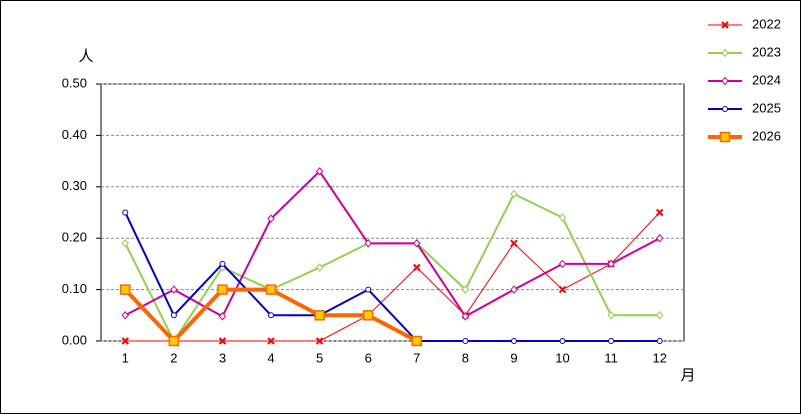  Describe the element at coordinates (368, 357) in the screenshot. I see `x-tick-label: 6` at that location.